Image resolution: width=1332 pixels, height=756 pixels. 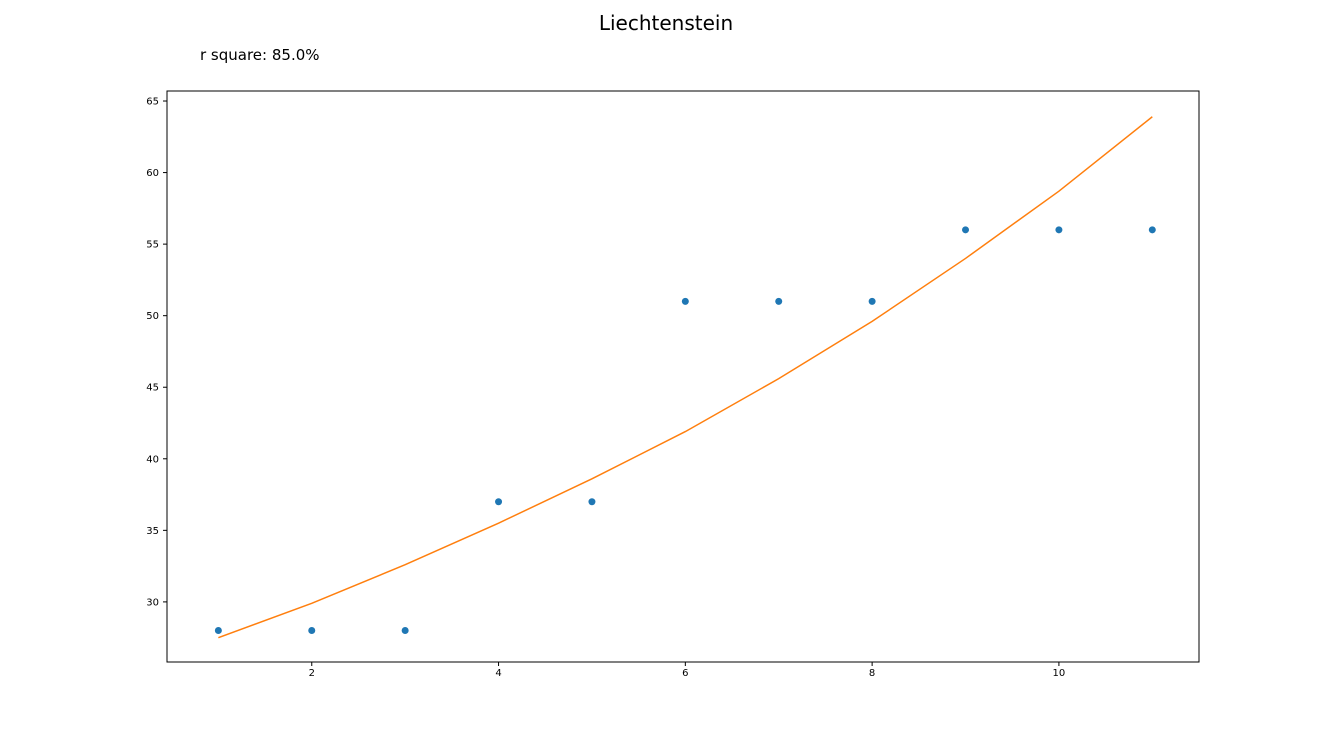 What do you see at coordinates (152, 459) in the screenshot?
I see `y-tick-label: 40` at bounding box center [152, 459].